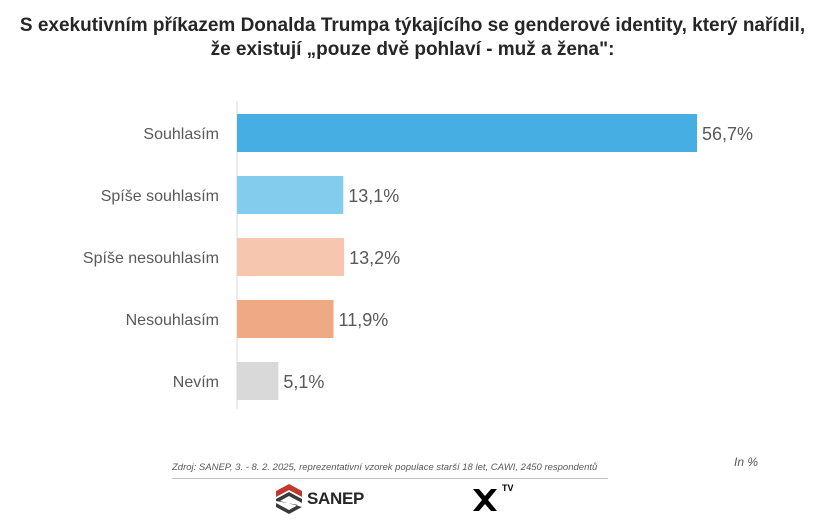  I want to click on category-label-2: Spíše souhlasím, so click(160, 196).